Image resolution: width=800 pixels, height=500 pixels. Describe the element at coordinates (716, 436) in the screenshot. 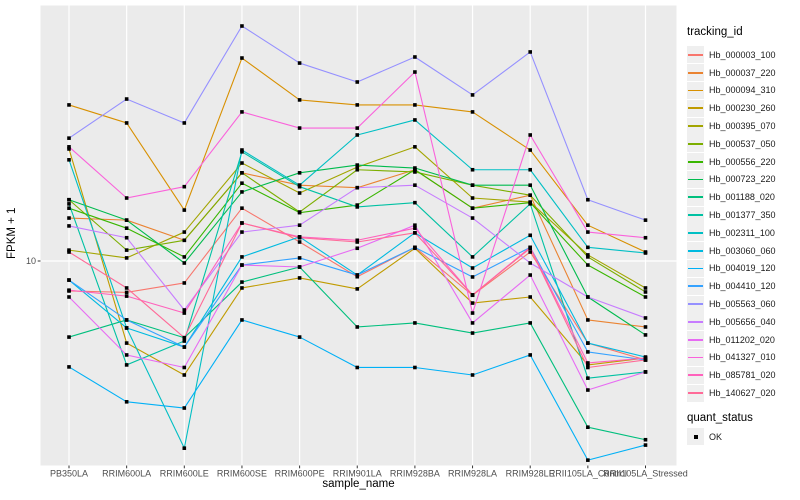

I see `legend-item-label: OK` at that location.